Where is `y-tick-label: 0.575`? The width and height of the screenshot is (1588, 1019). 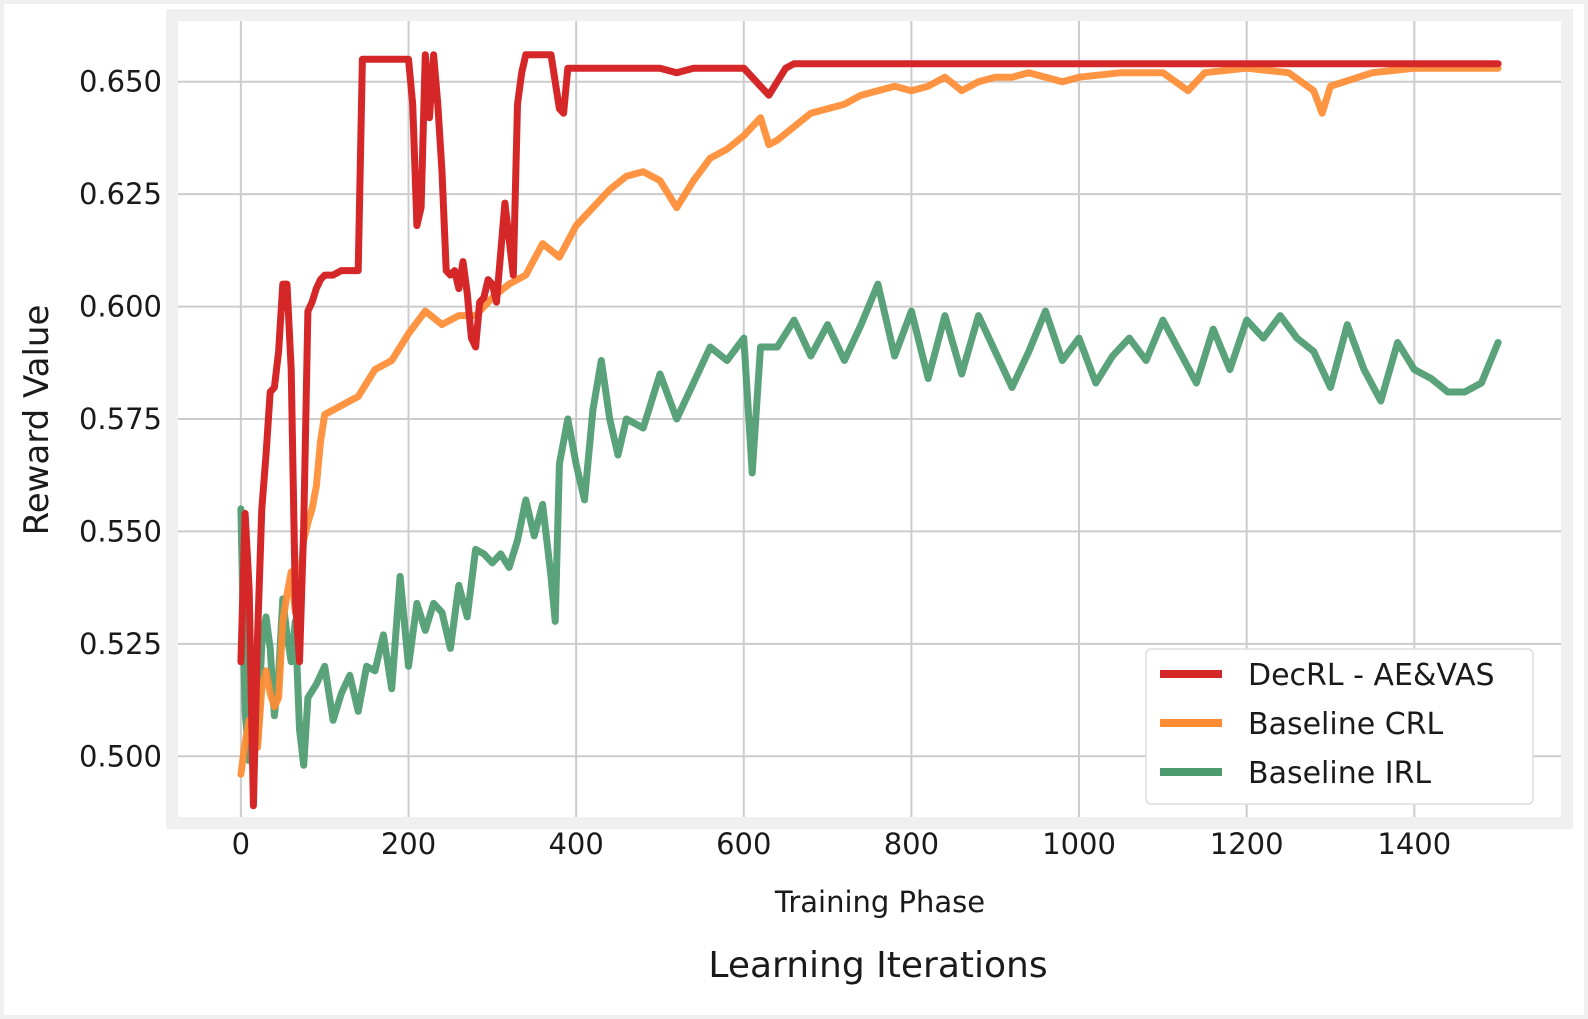
y-tick-label: 0.575 is located at coordinates (120, 419).